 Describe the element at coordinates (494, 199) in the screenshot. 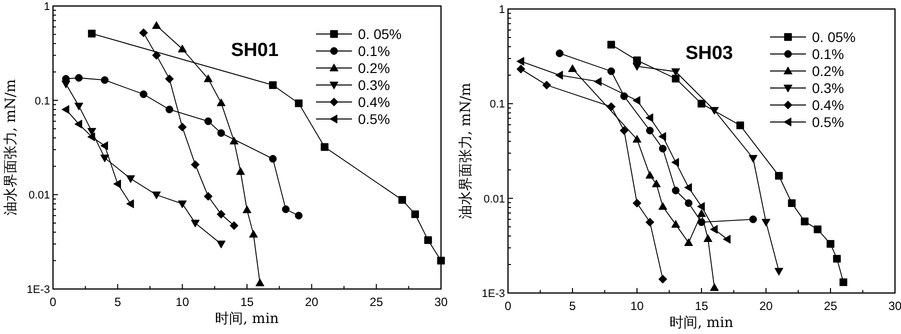

I see `y-tick-label: 0.01` at that location.